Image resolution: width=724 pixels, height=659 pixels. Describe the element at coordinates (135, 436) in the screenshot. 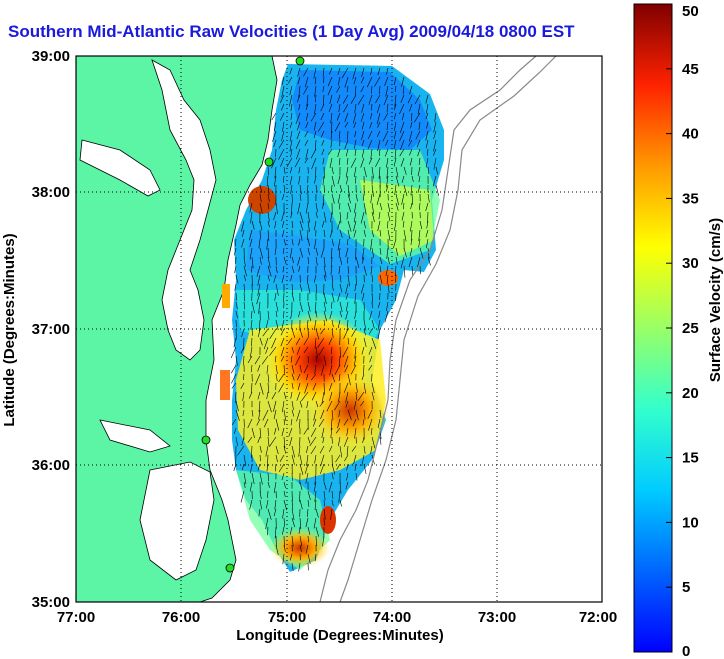

I see `river-inlet` at that location.